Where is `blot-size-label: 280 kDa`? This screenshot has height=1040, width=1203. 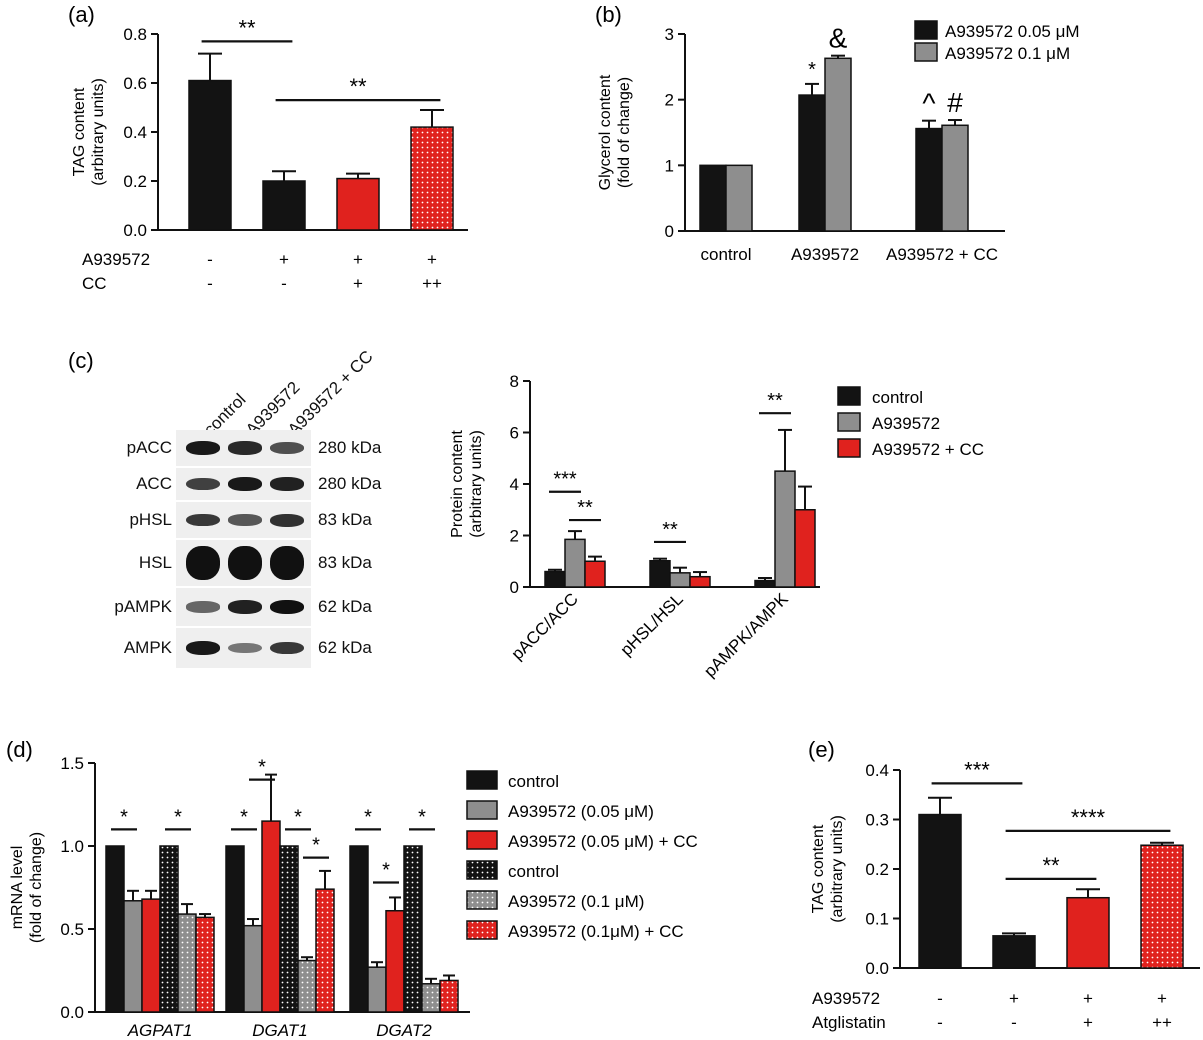 blot-size-label: 280 kDa is located at coordinates (350, 447).